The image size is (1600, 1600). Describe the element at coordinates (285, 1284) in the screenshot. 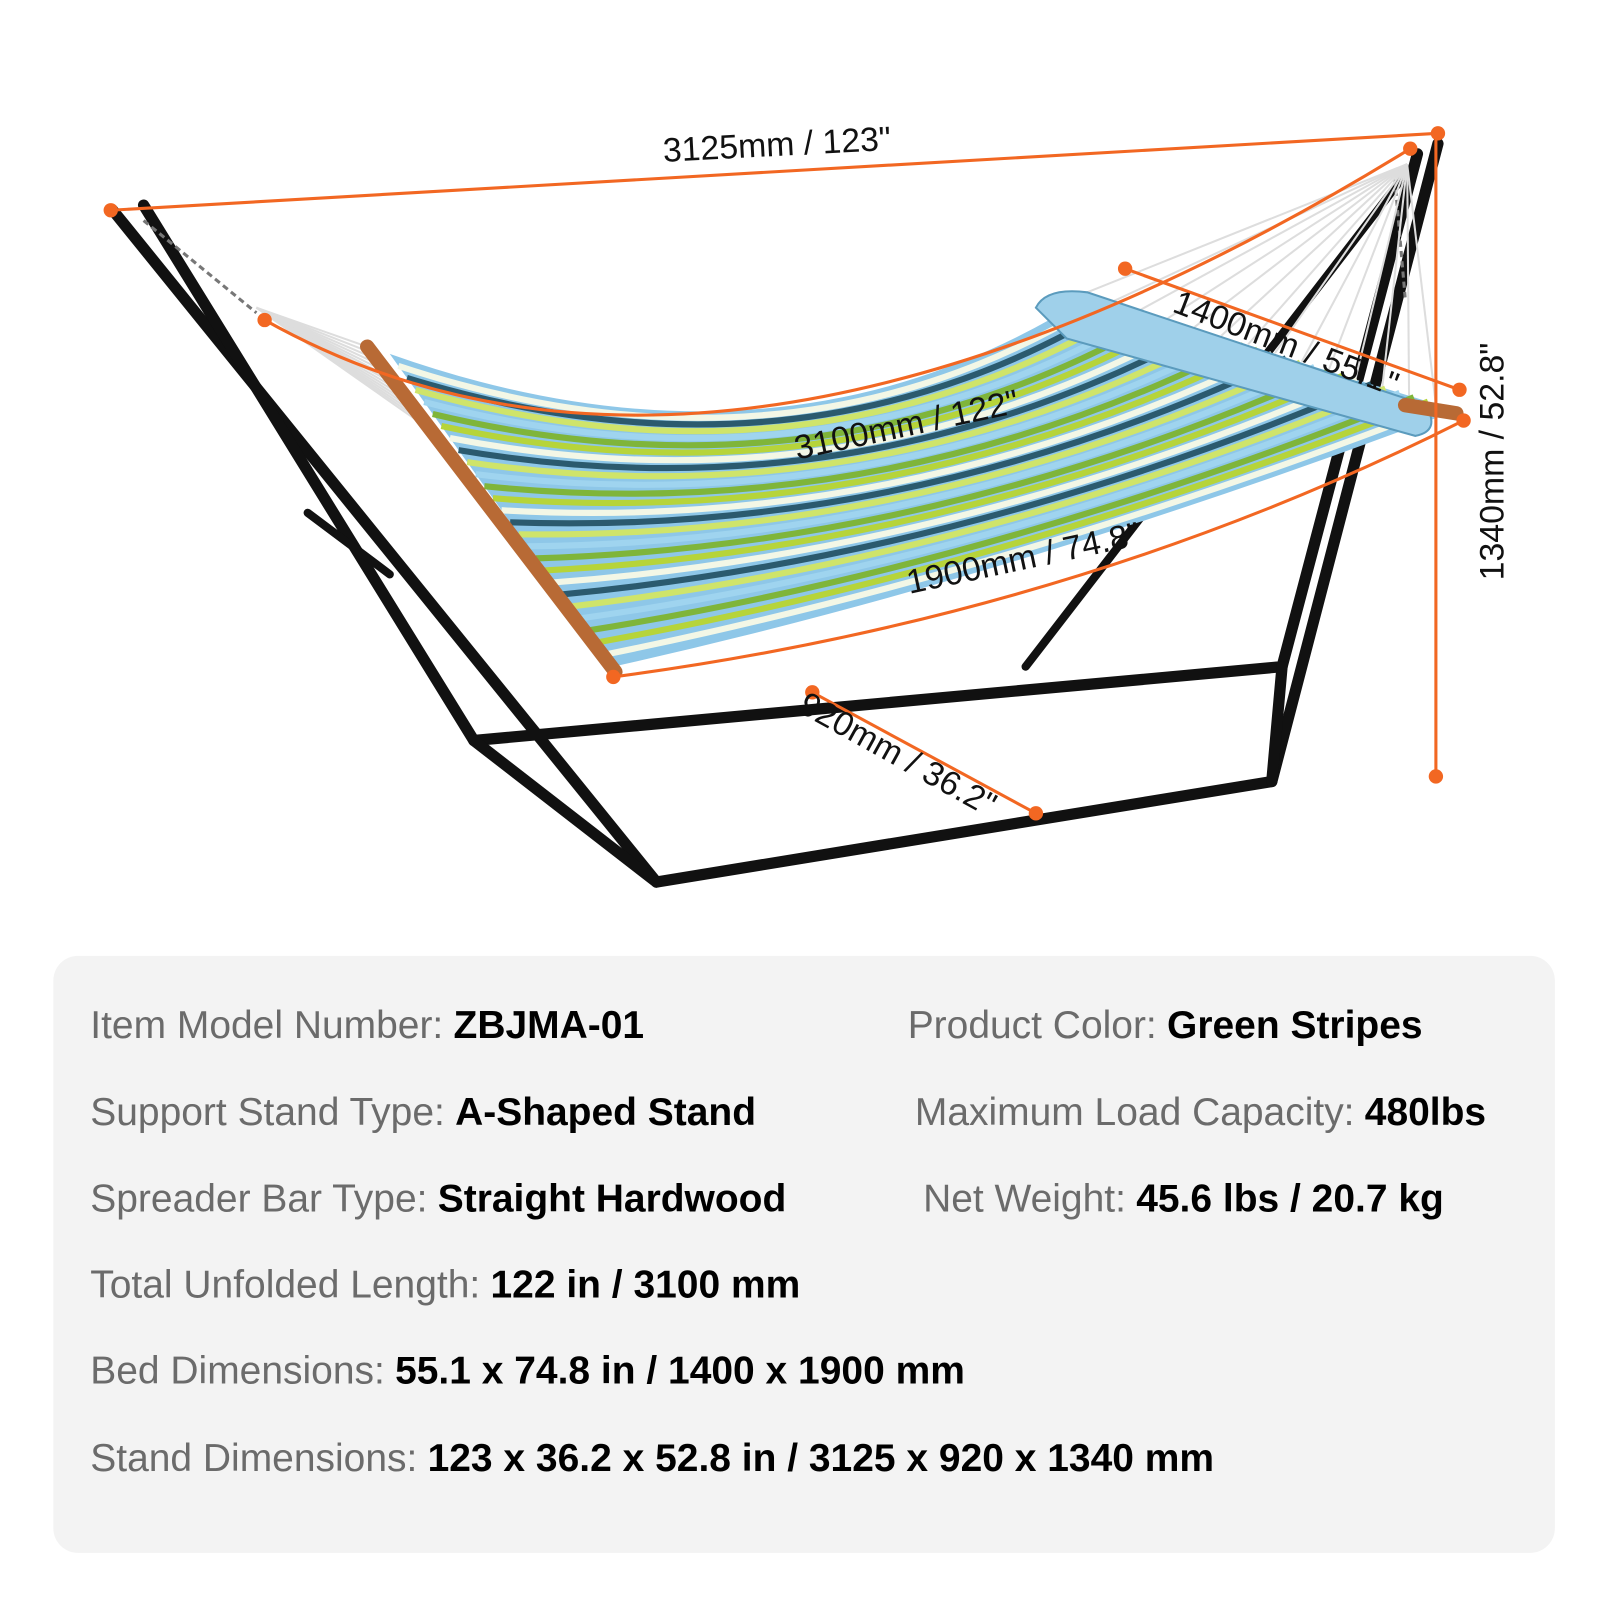

I see `spec-label: Total Unfolded Length:` at that location.